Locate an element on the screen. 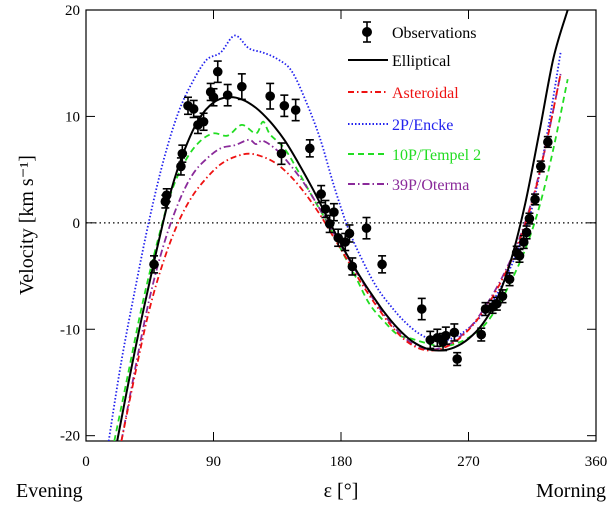 This screenshot has height=508, width=616. legend-oterma-label: 39P/Oterma is located at coordinates (430, 185).